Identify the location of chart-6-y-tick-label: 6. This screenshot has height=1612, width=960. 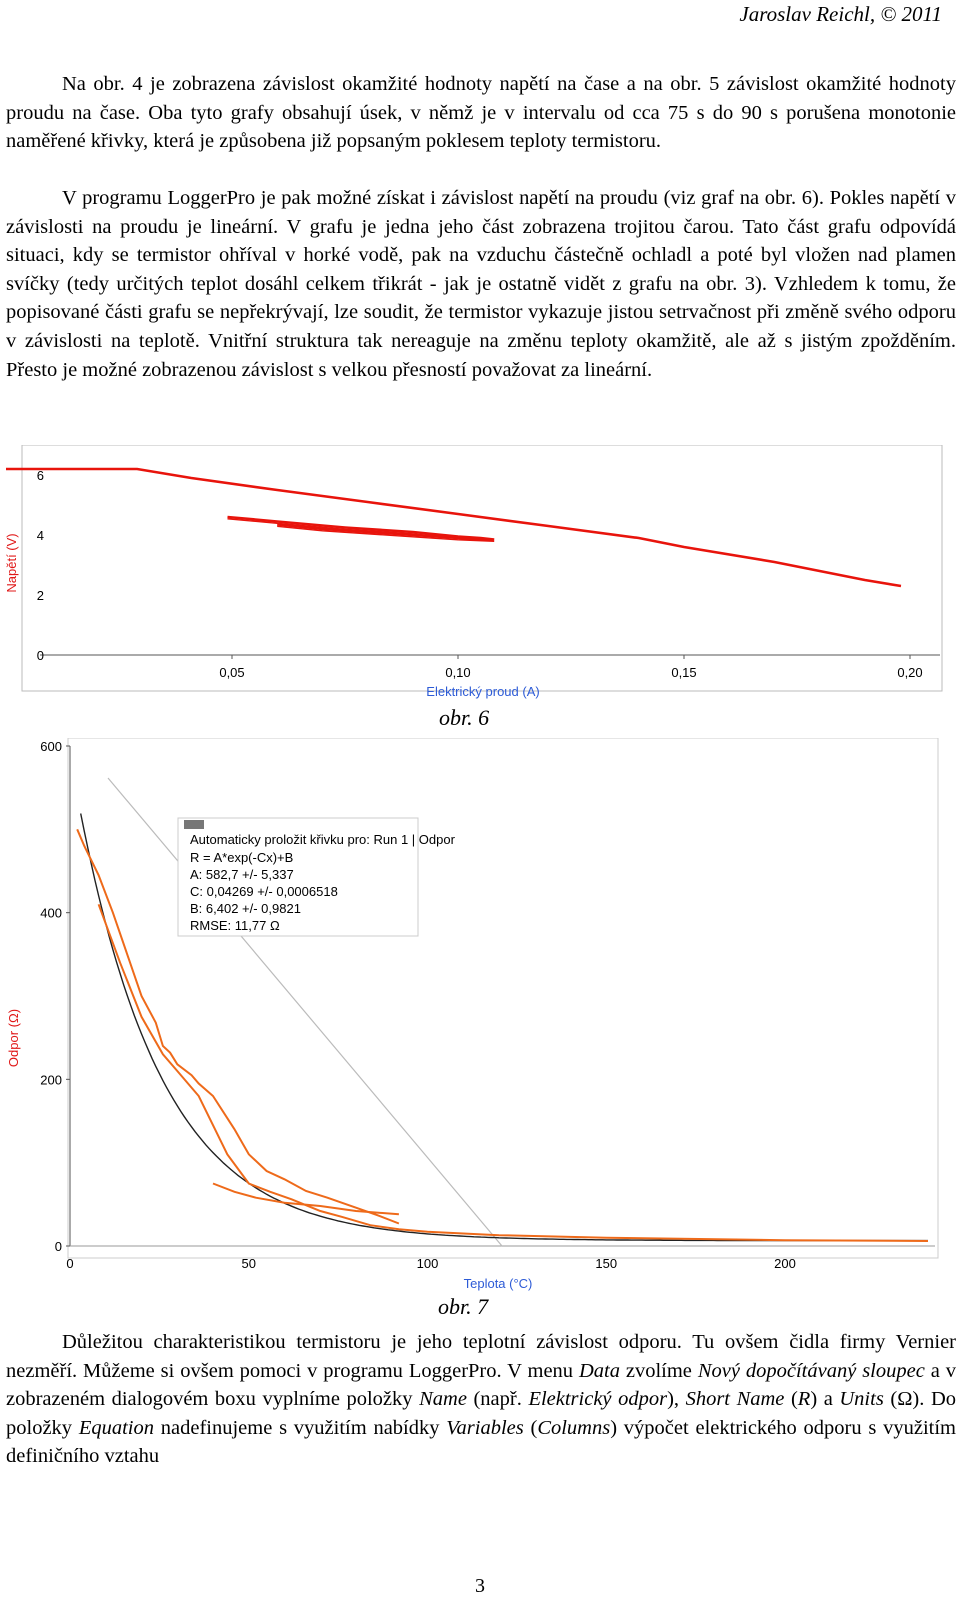
(40, 475).